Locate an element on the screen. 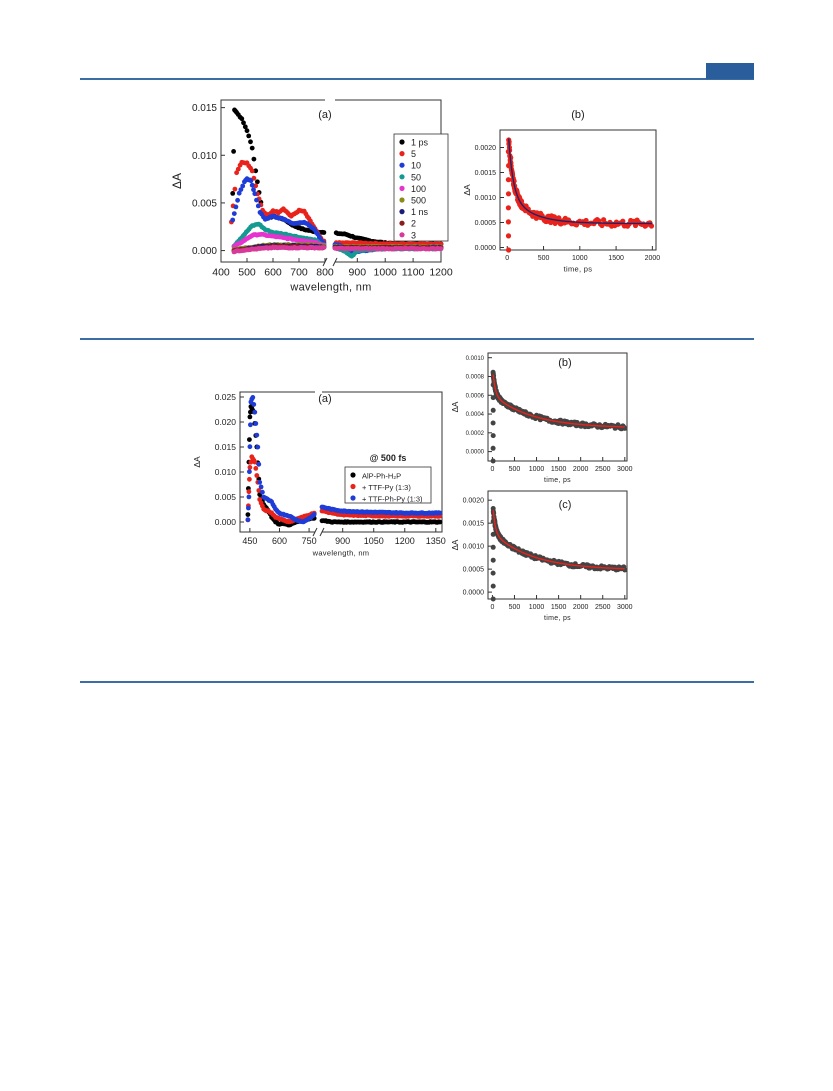 This screenshot has width=833, height=1091. x-tick-label: 2000 is located at coordinates (581, 607).